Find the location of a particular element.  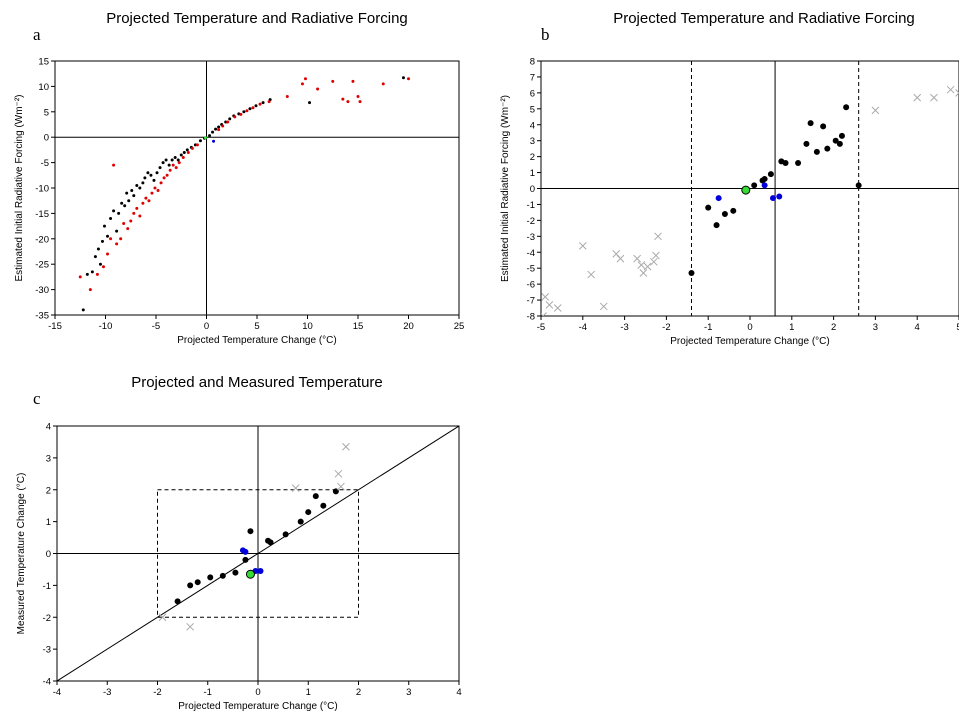

panel-c-letter: c is located at coordinates (37, 398).